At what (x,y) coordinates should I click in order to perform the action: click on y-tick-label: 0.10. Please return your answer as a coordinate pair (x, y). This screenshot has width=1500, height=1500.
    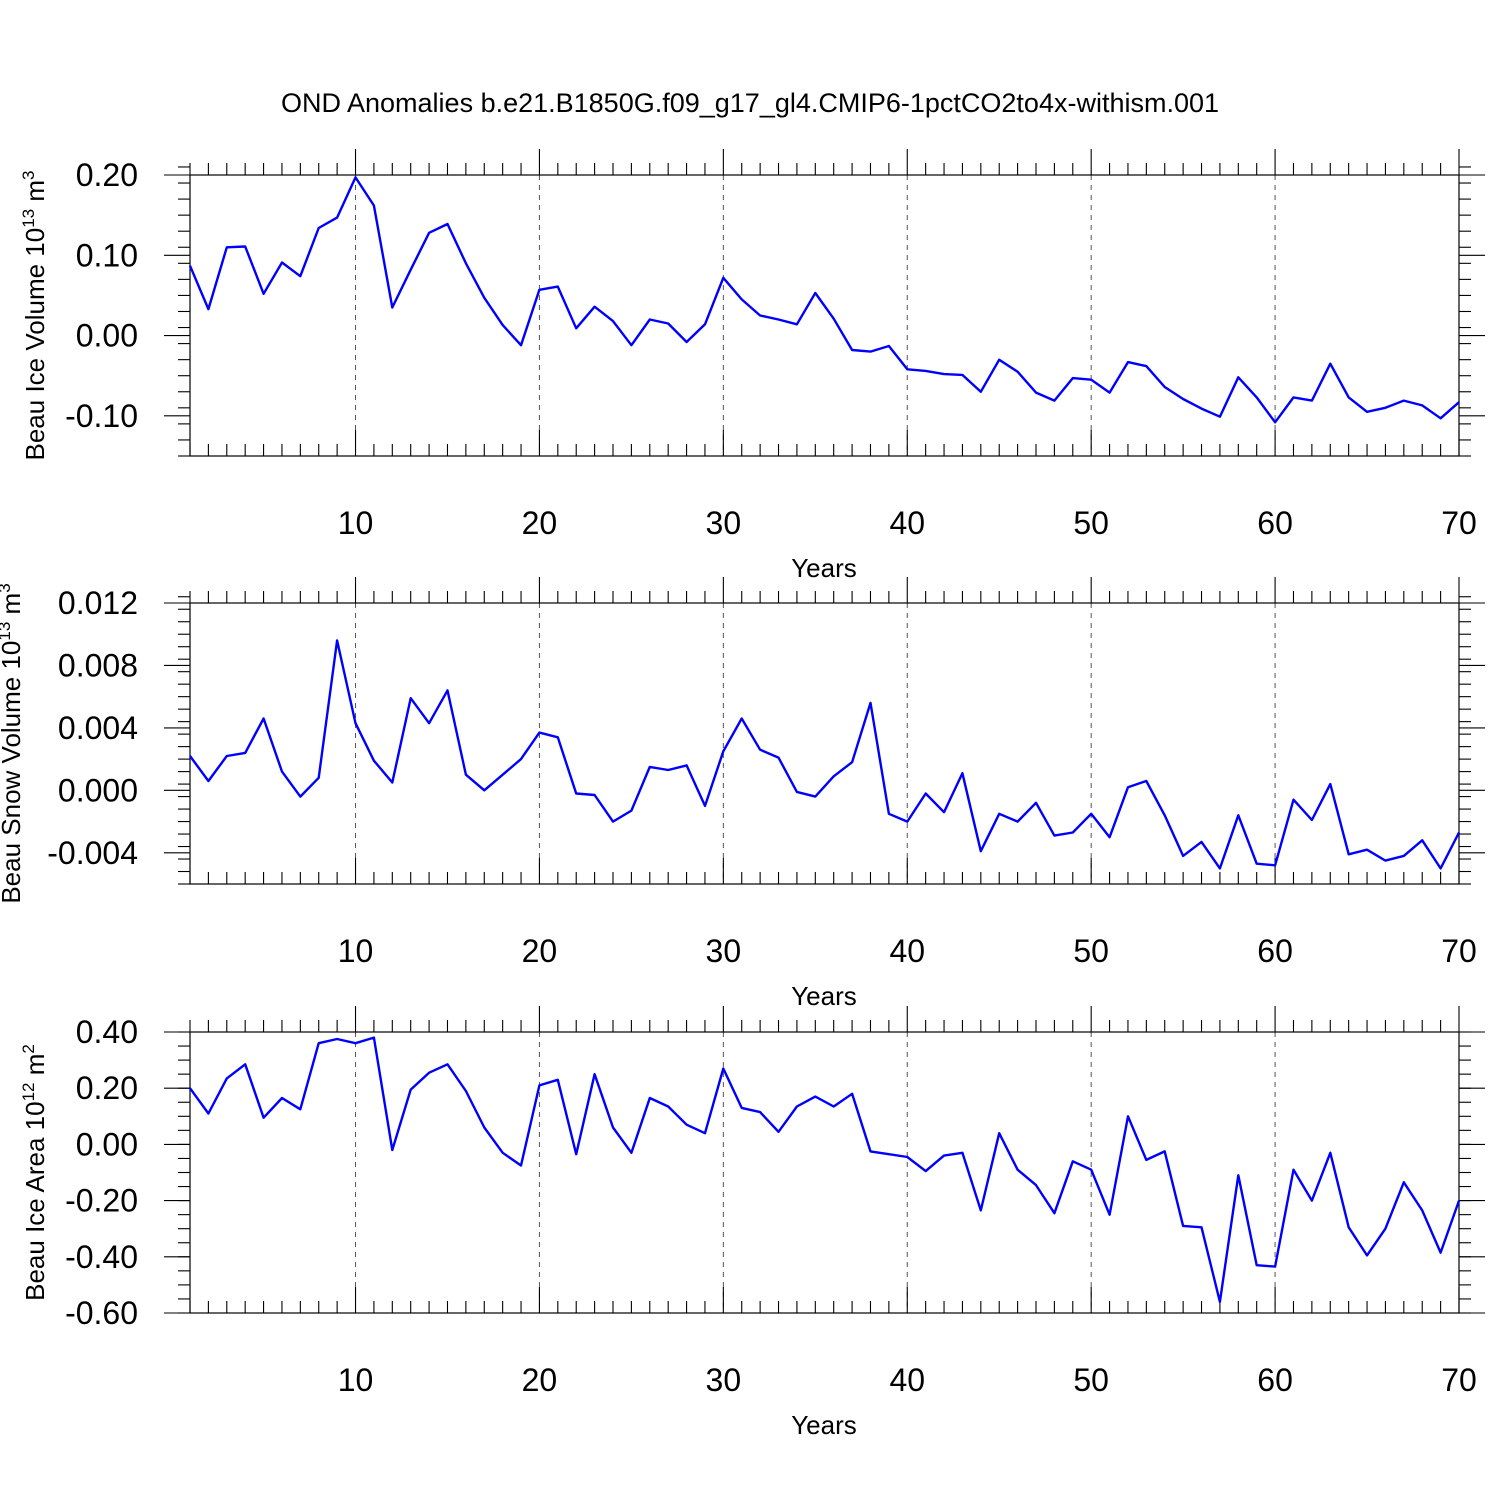
    Looking at the image, I should click on (107, 255).